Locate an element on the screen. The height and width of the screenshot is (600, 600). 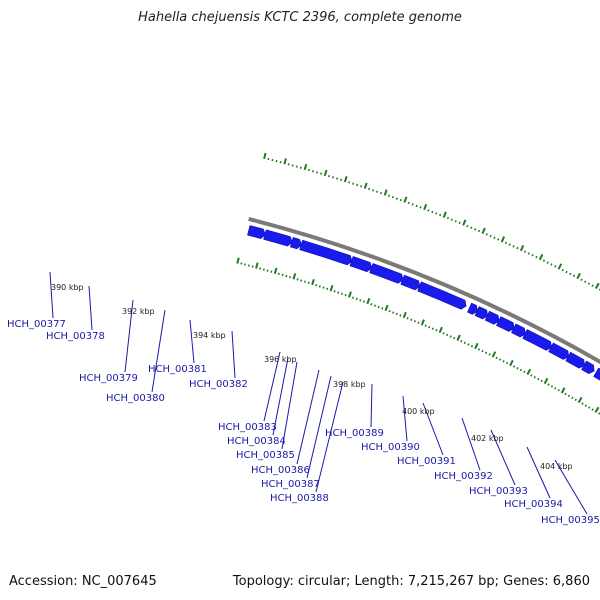
gene-label: HCH_00384 is located at coordinates (256, 441).